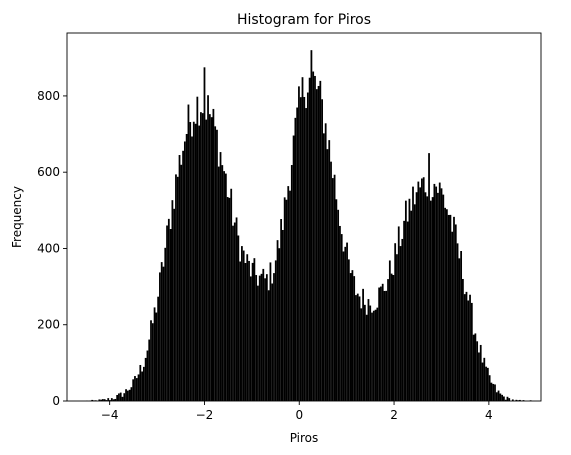  What do you see at coordinates (48, 325) in the screenshot?
I see `y-tick-label: 200` at bounding box center [48, 325].